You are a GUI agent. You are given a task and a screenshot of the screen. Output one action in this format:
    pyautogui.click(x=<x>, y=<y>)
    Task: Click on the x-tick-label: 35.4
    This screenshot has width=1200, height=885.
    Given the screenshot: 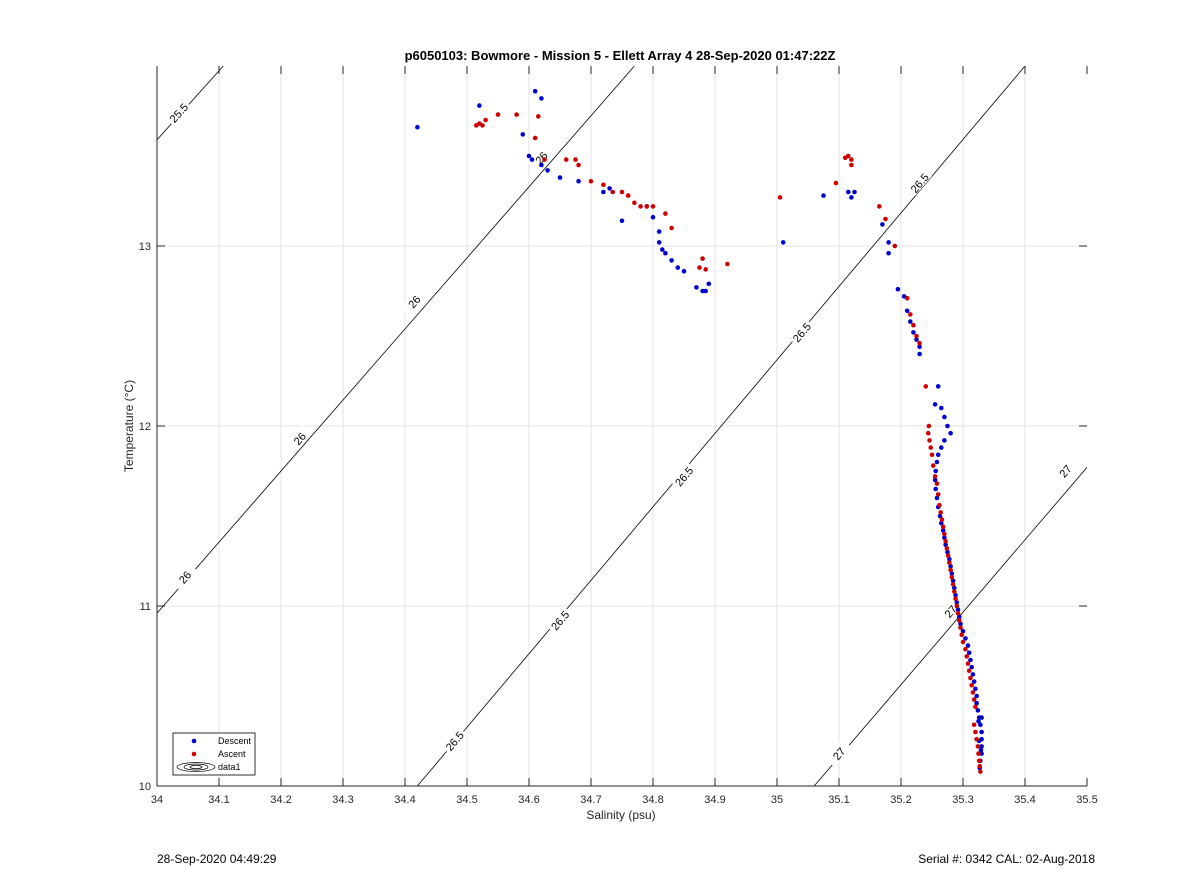 What is the action you would take?
    pyautogui.click(x=1024, y=800)
    